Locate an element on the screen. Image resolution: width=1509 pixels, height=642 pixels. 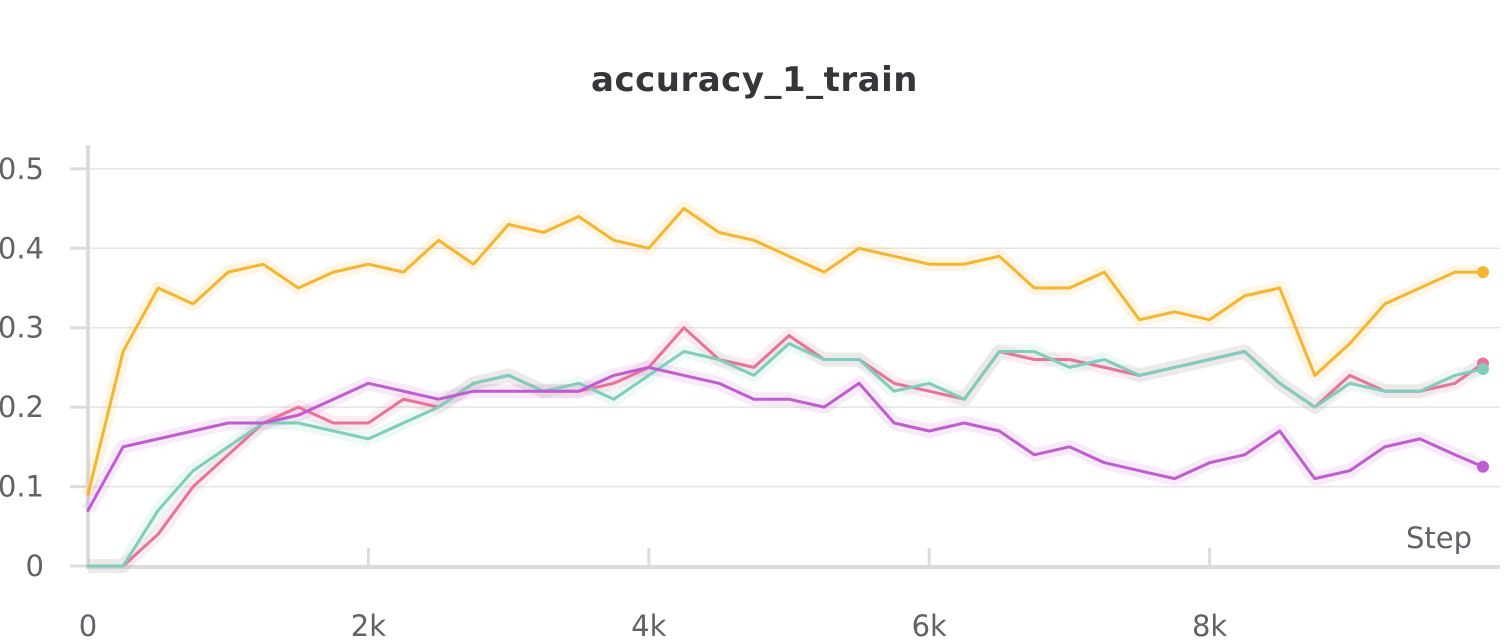
series-0-end-point is located at coordinates (1482, 272).